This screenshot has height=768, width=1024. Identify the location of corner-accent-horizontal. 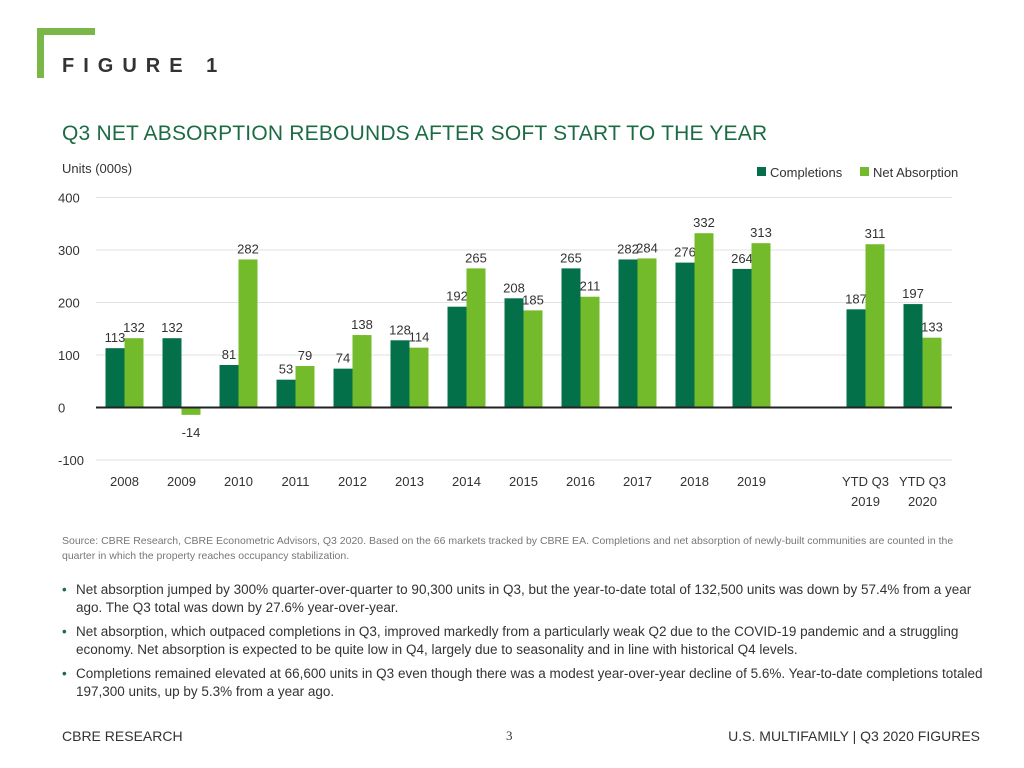
(66, 31).